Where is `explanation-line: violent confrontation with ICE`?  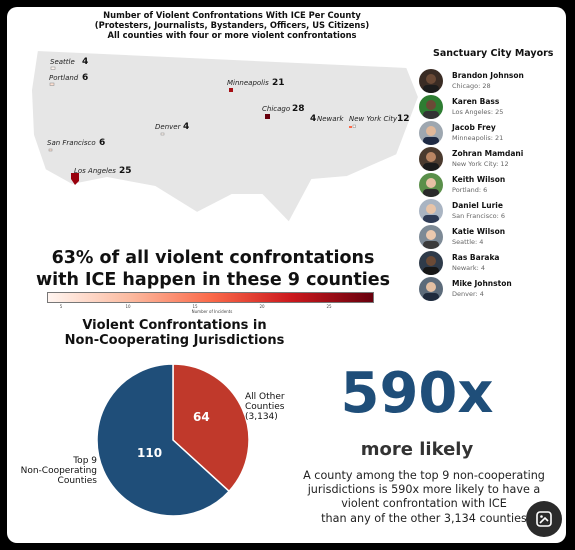
explanation-line: violent confrontation with ICE is located at coordinates (424, 504).